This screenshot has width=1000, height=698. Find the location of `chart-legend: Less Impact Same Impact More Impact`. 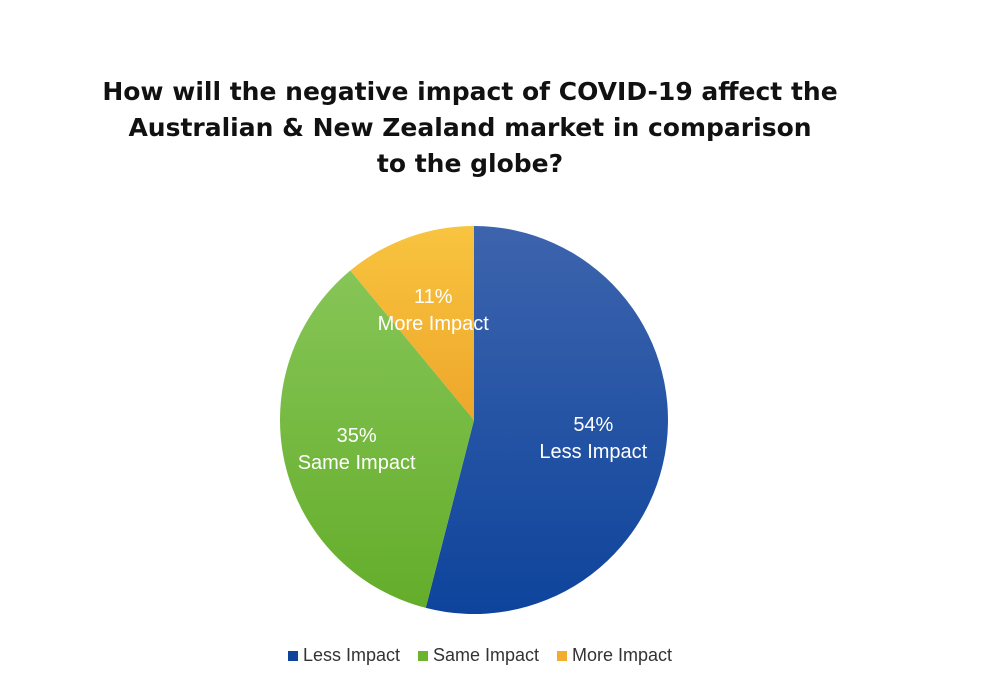

chart-legend: Less Impact Same Impact More Impact is located at coordinates (480, 655).